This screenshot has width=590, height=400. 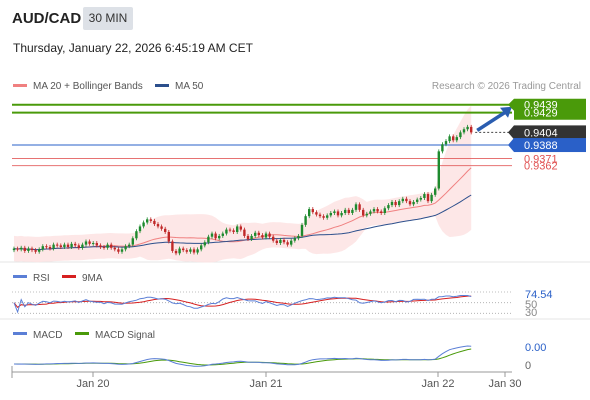 I want to click on chart-credit: Research © 2026 Trading Central, so click(x=506, y=86).